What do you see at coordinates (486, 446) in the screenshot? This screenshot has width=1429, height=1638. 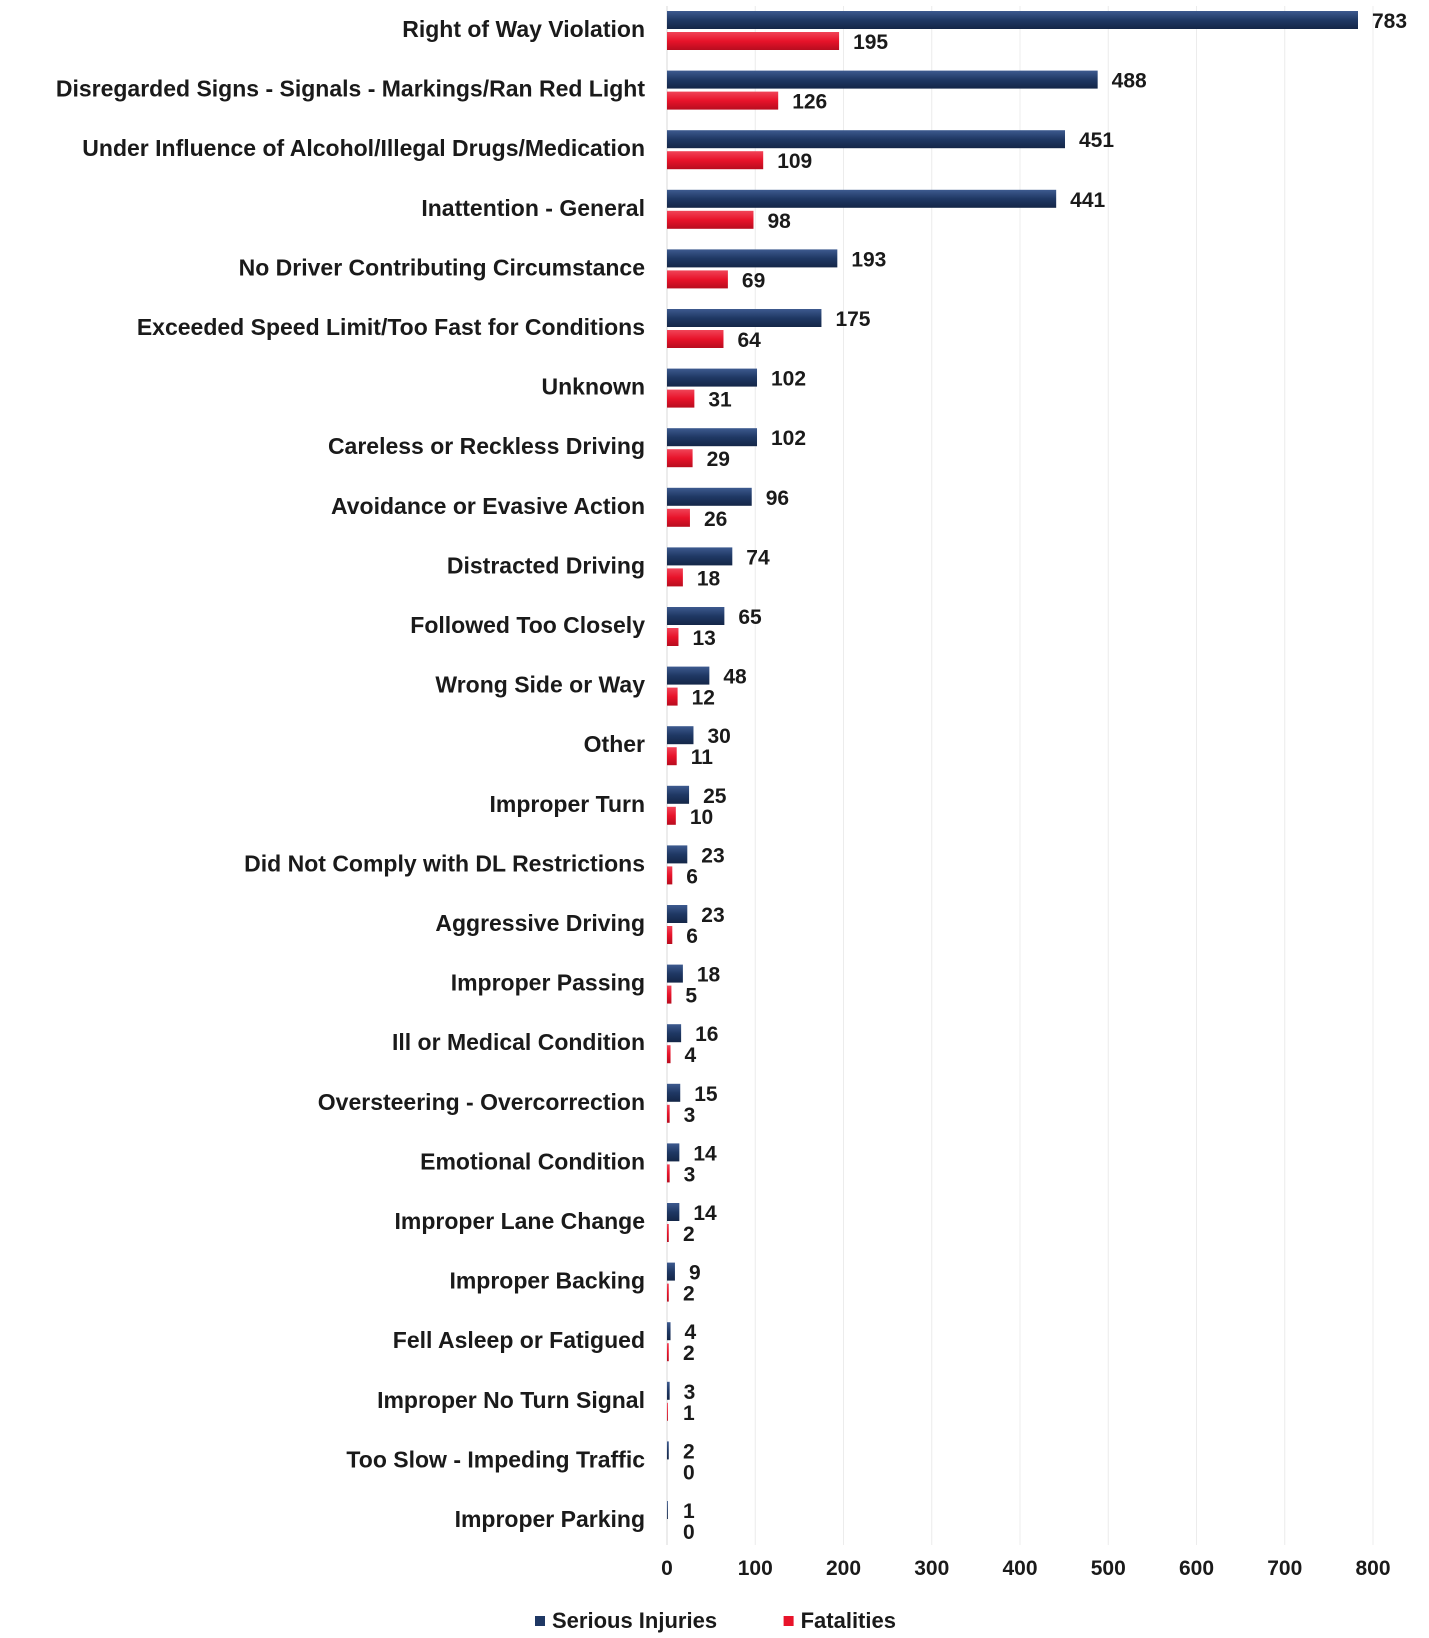 I see `category-label-careless-or-reckless-driving: Careless or Reckless Driving` at bounding box center [486, 446].